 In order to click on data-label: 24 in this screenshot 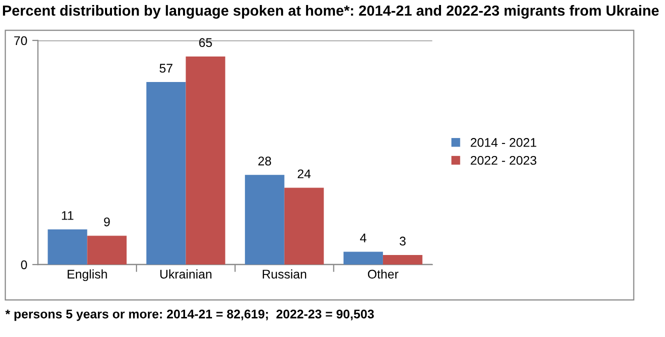, I will do `click(304, 173)`.